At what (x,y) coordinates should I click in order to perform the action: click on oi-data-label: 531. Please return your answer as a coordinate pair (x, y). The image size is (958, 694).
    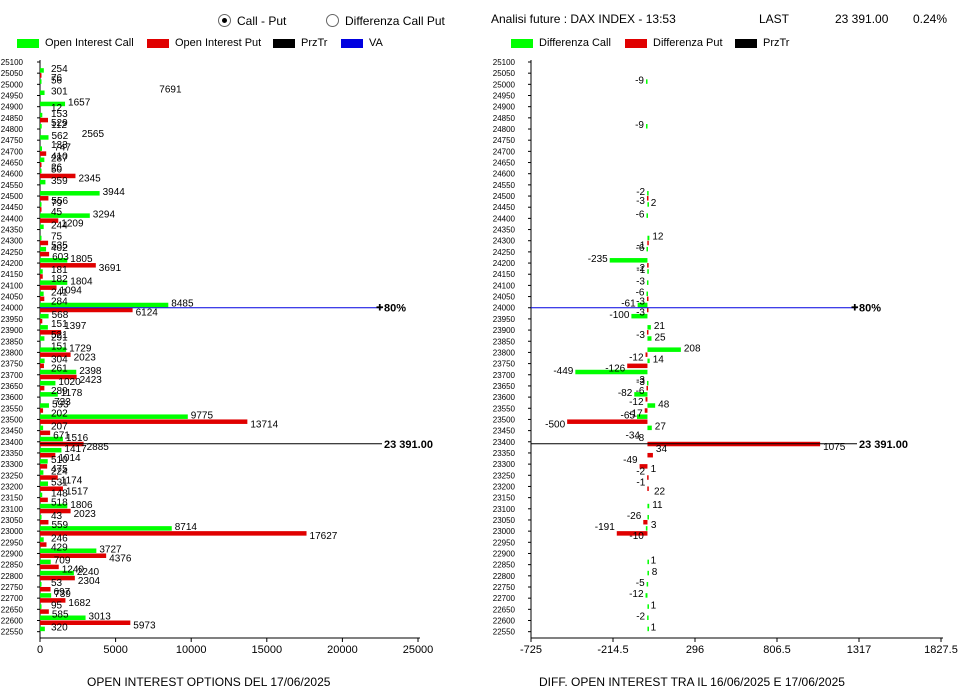
    Looking at the image, I should click on (59, 482).